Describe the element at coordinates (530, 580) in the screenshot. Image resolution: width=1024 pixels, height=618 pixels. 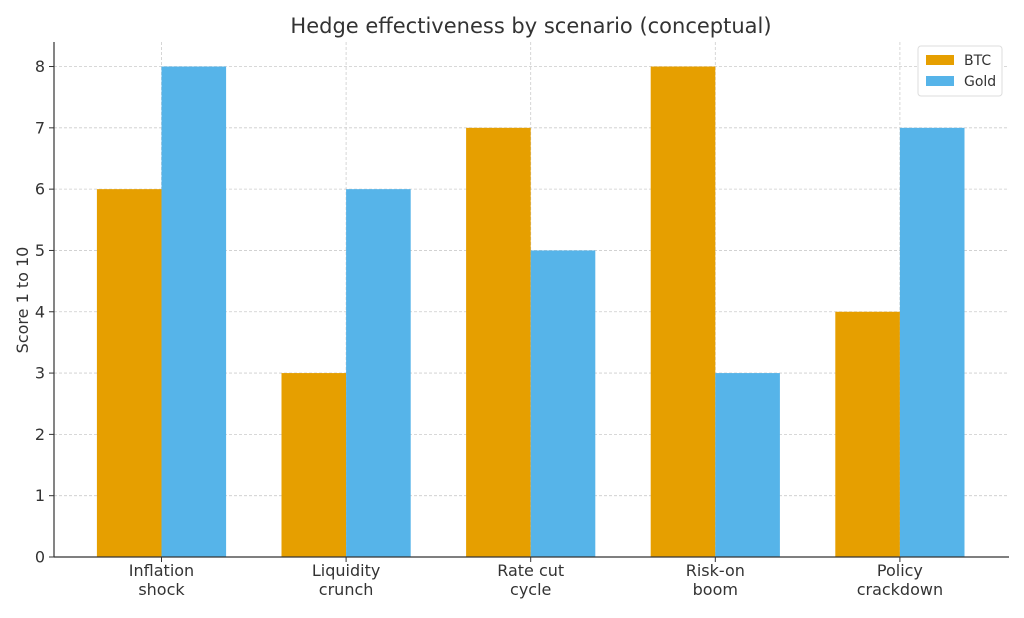
I see `x-tick-label: Rate cut cycle` at that location.